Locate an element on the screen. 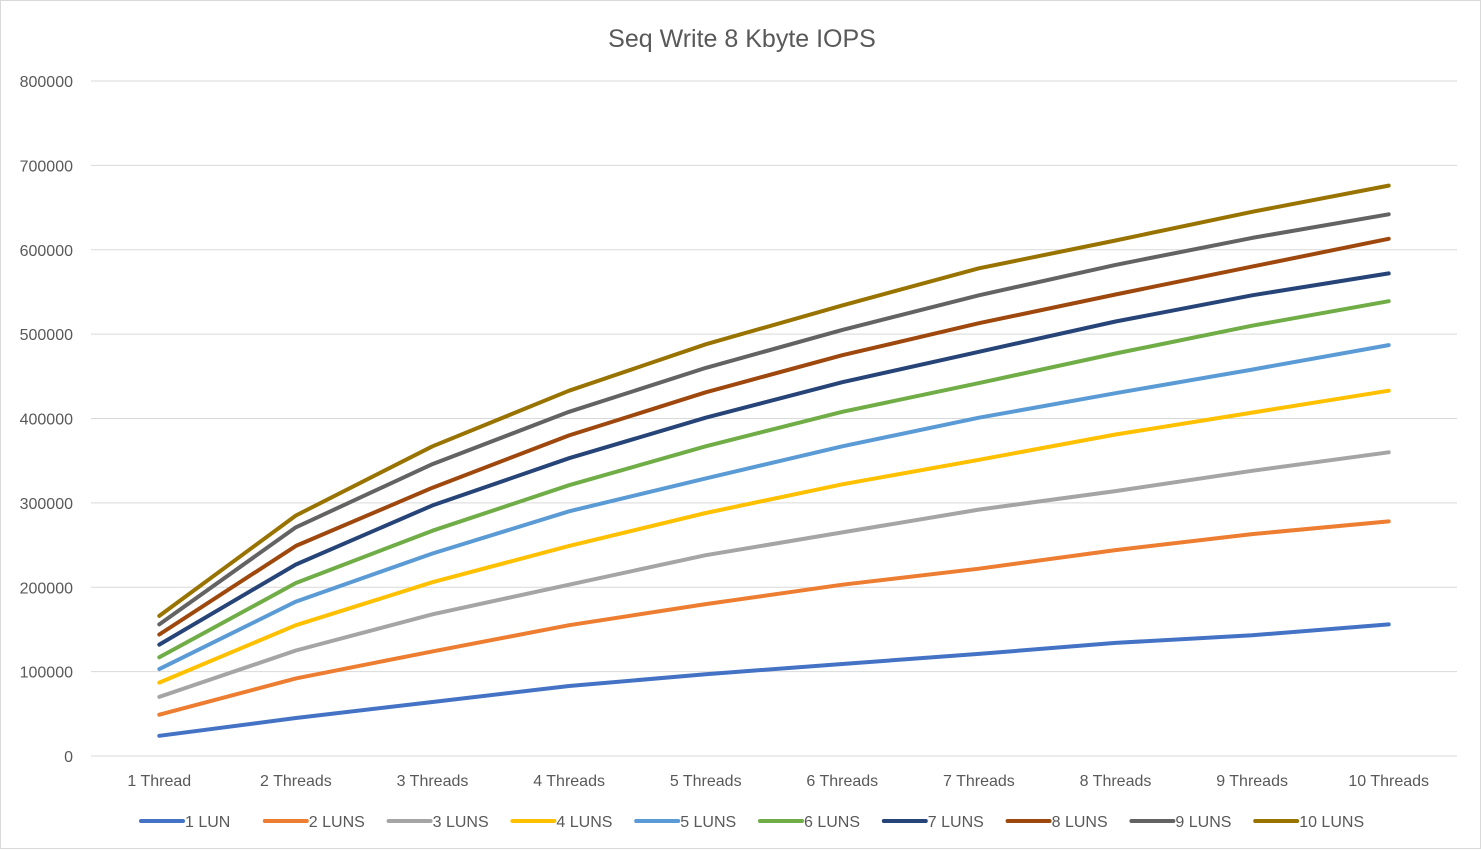 This screenshot has width=1481, height=850. x-tick-label: 2 Threads is located at coordinates (296, 781).